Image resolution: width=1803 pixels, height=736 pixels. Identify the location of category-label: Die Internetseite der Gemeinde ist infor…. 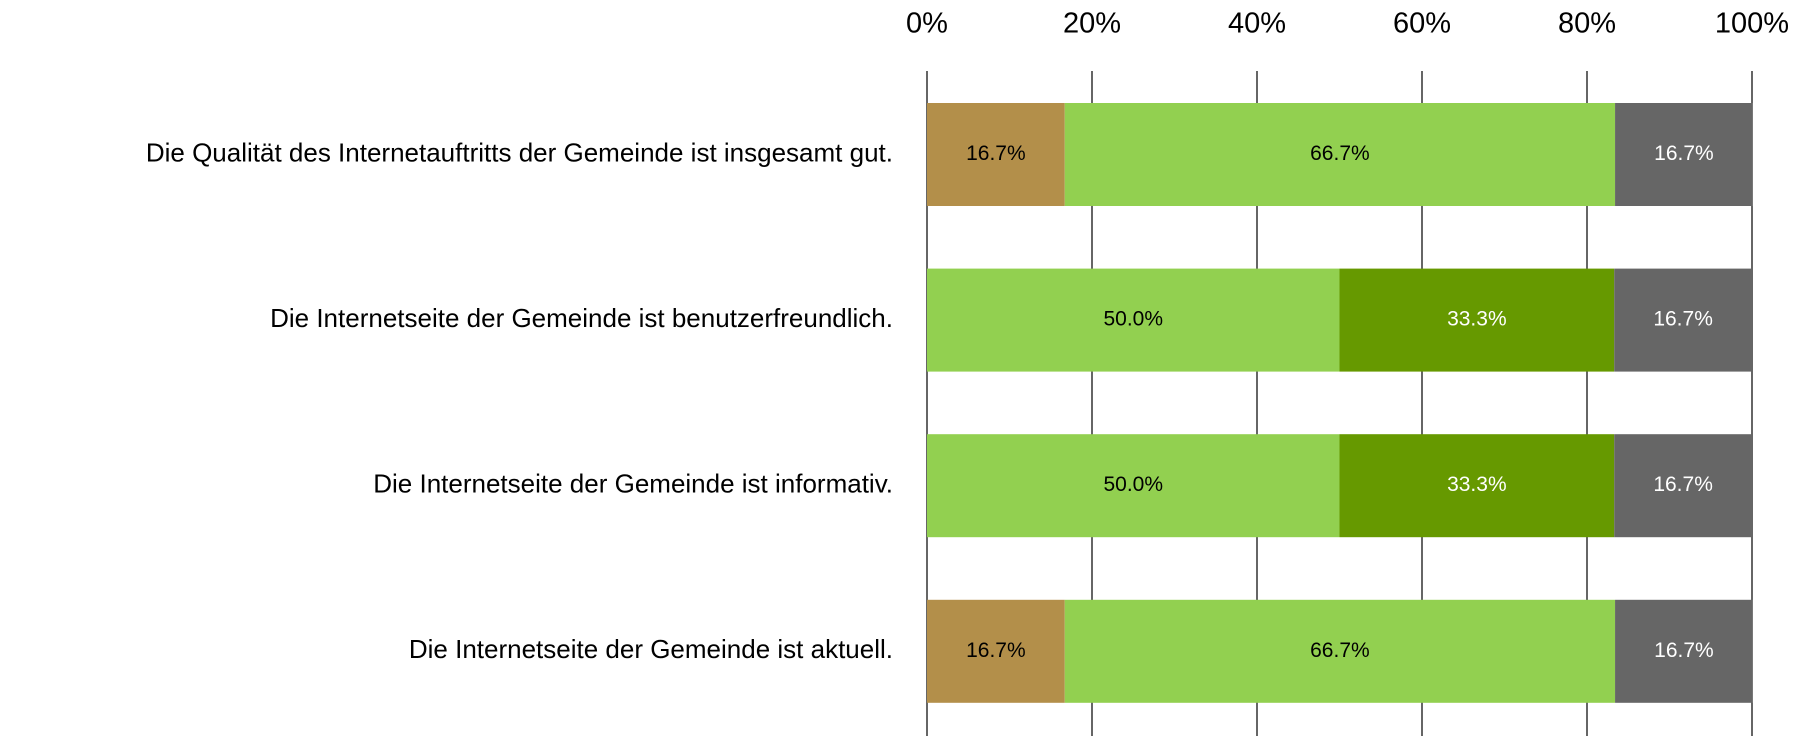
(633, 484).